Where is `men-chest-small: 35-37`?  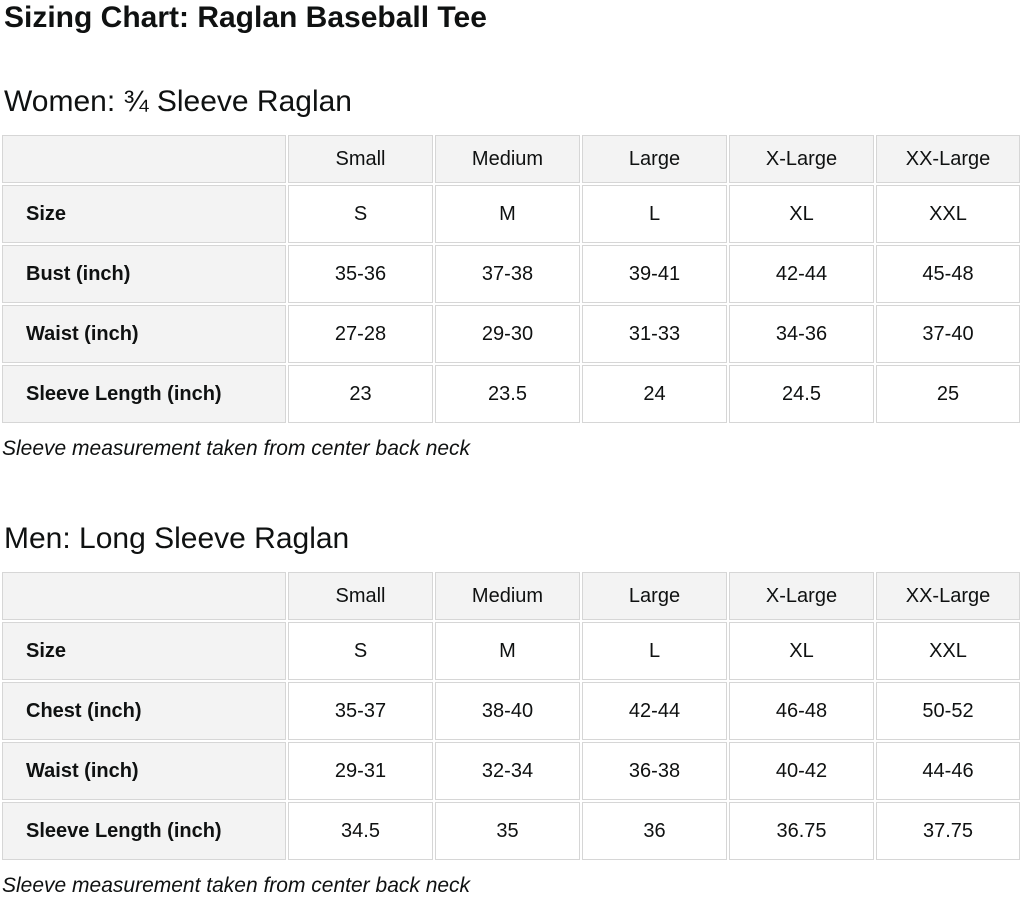 men-chest-small: 35-37 is located at coordinates (360, 711).